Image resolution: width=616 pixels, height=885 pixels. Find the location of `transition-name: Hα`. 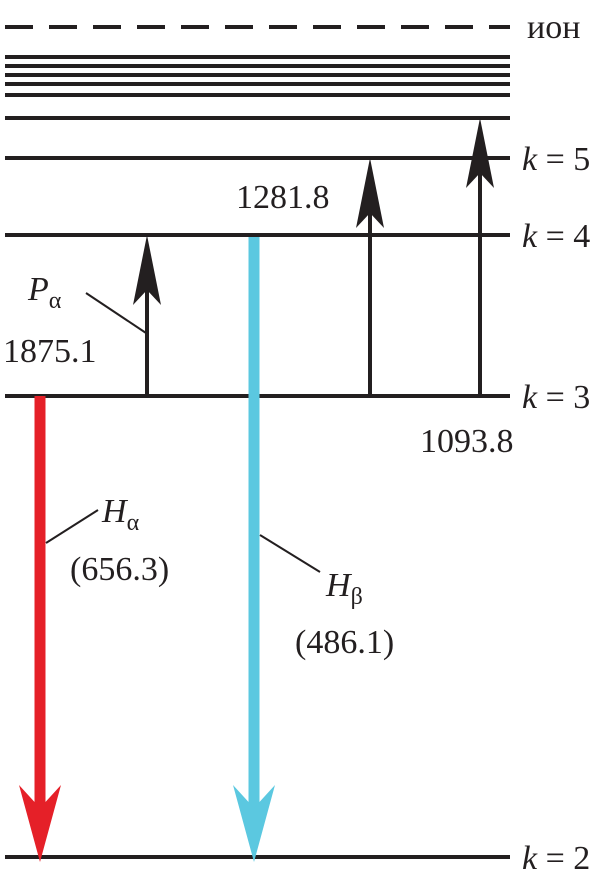

transition-name: Hα is located at coordinates (120, 514).